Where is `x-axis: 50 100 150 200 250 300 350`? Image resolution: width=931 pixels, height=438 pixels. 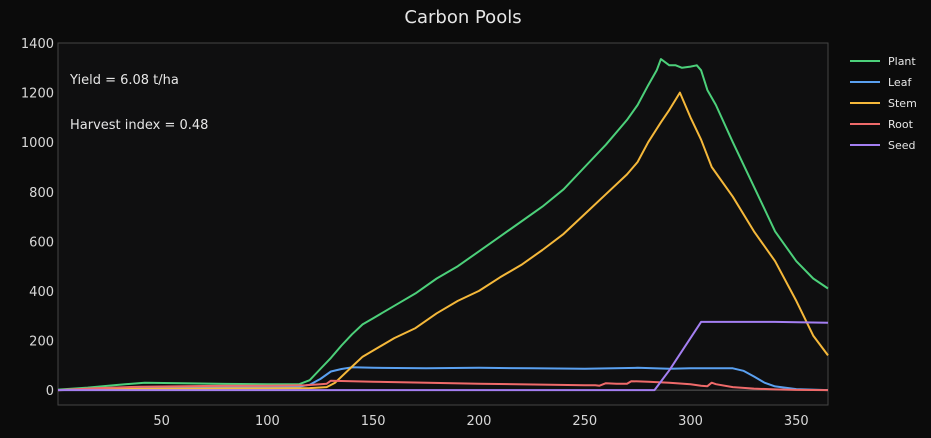 x-axis: 50 100 150 200 250 300 350 is located at coordinates (480, 421).